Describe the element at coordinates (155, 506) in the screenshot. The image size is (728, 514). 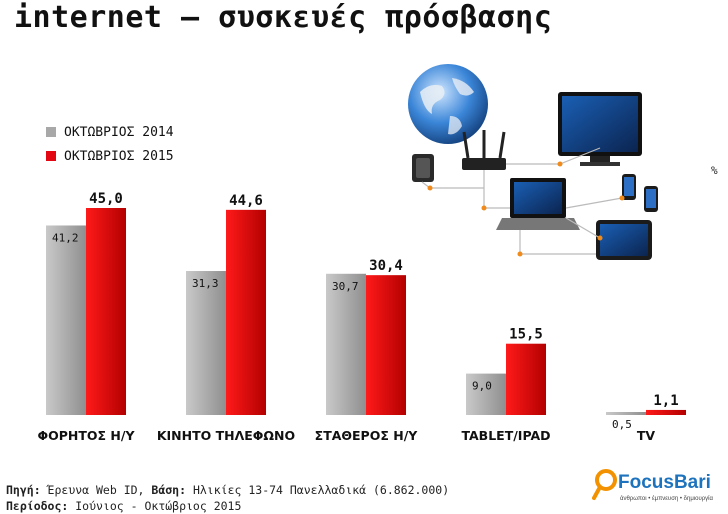
I see `period-value: Ιούνιος - Οκτώβριος 2015` at that location.